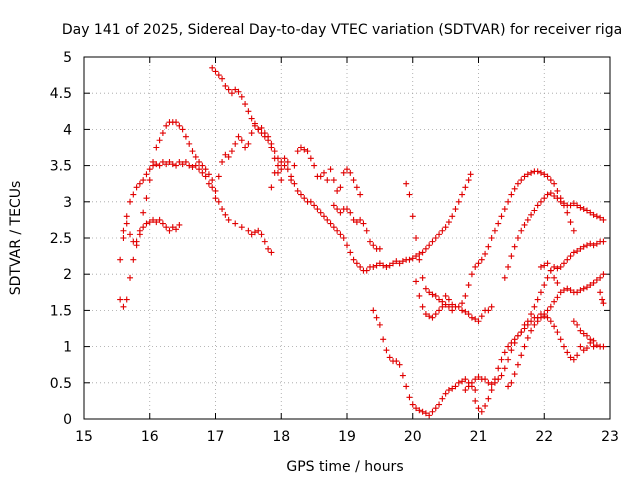 This screenshot has height=480, width=640. I want to click on y-tick-label: 4.5, so click(61, 94).